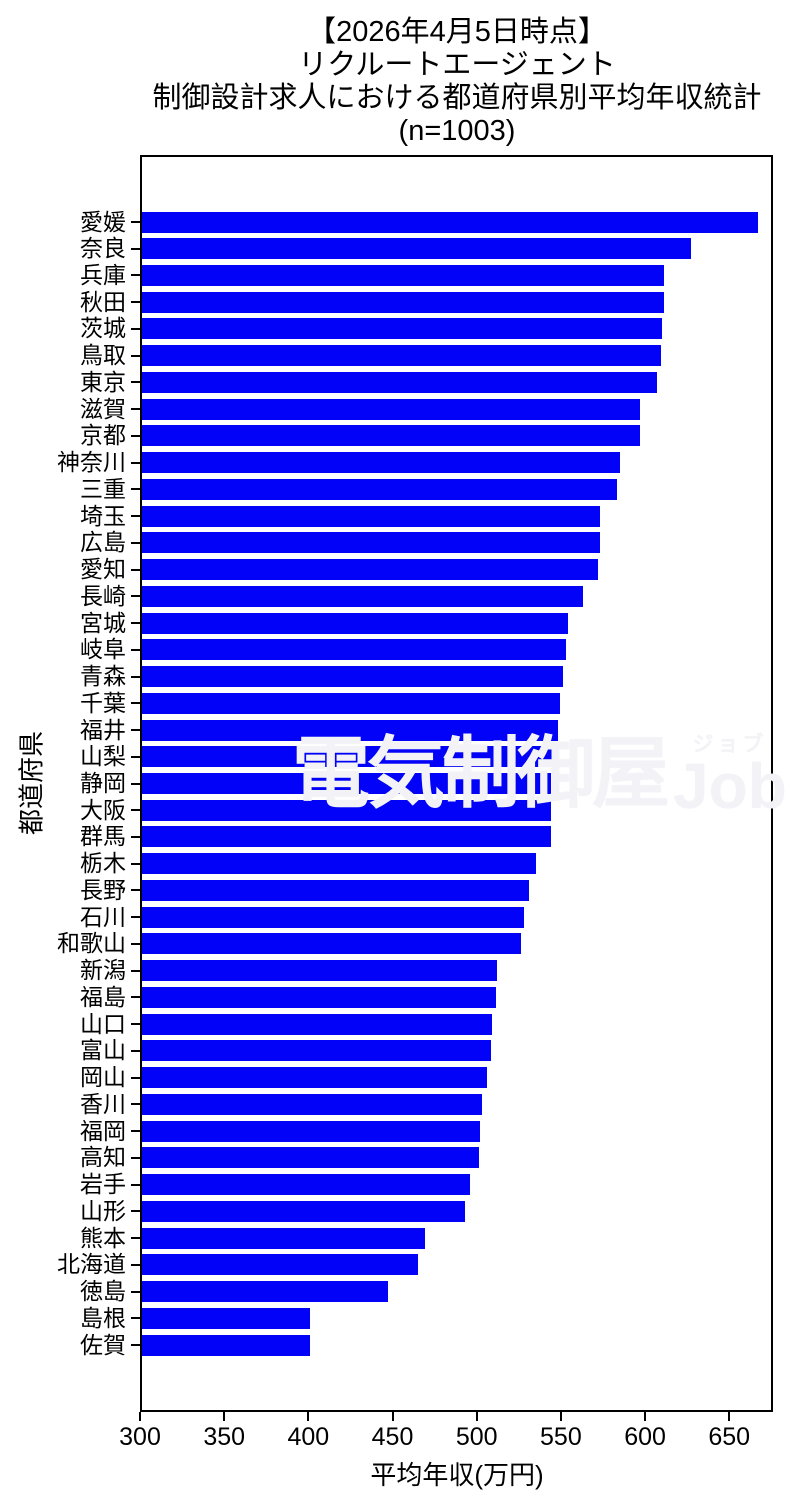 The height and width of the screenshot is (1500, 800). What do you see at coordinates (135, 1104) in the screenshot?
I see `y-tick-mark-香川` at bounding box center [135, 1104].